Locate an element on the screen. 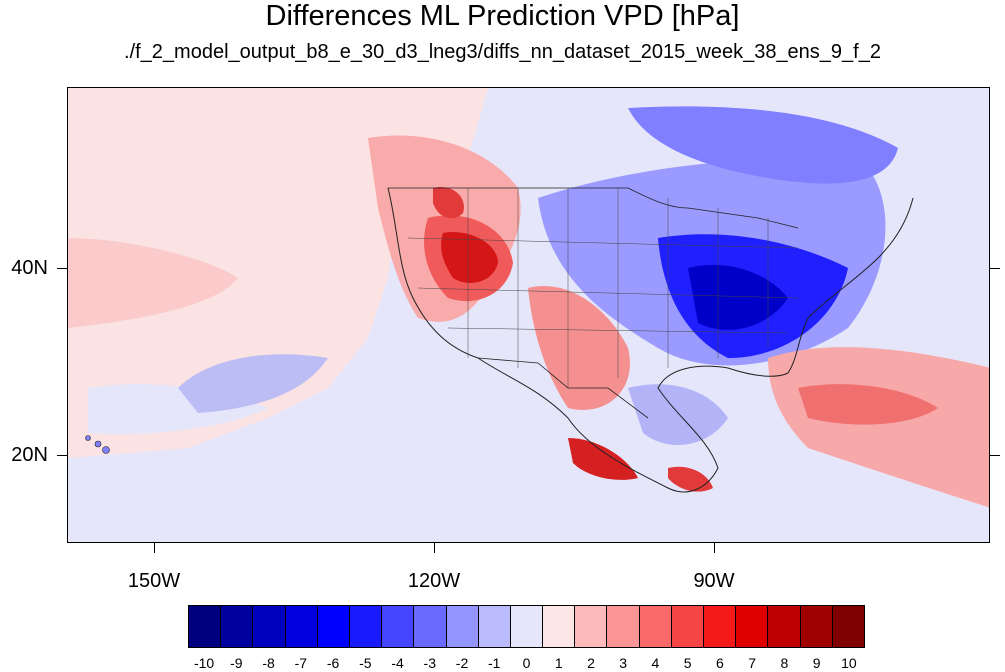 Image resolution: width=1005 pixels, height=672 pixels. pacific-negative-patch is located at coordinates (253, 383).